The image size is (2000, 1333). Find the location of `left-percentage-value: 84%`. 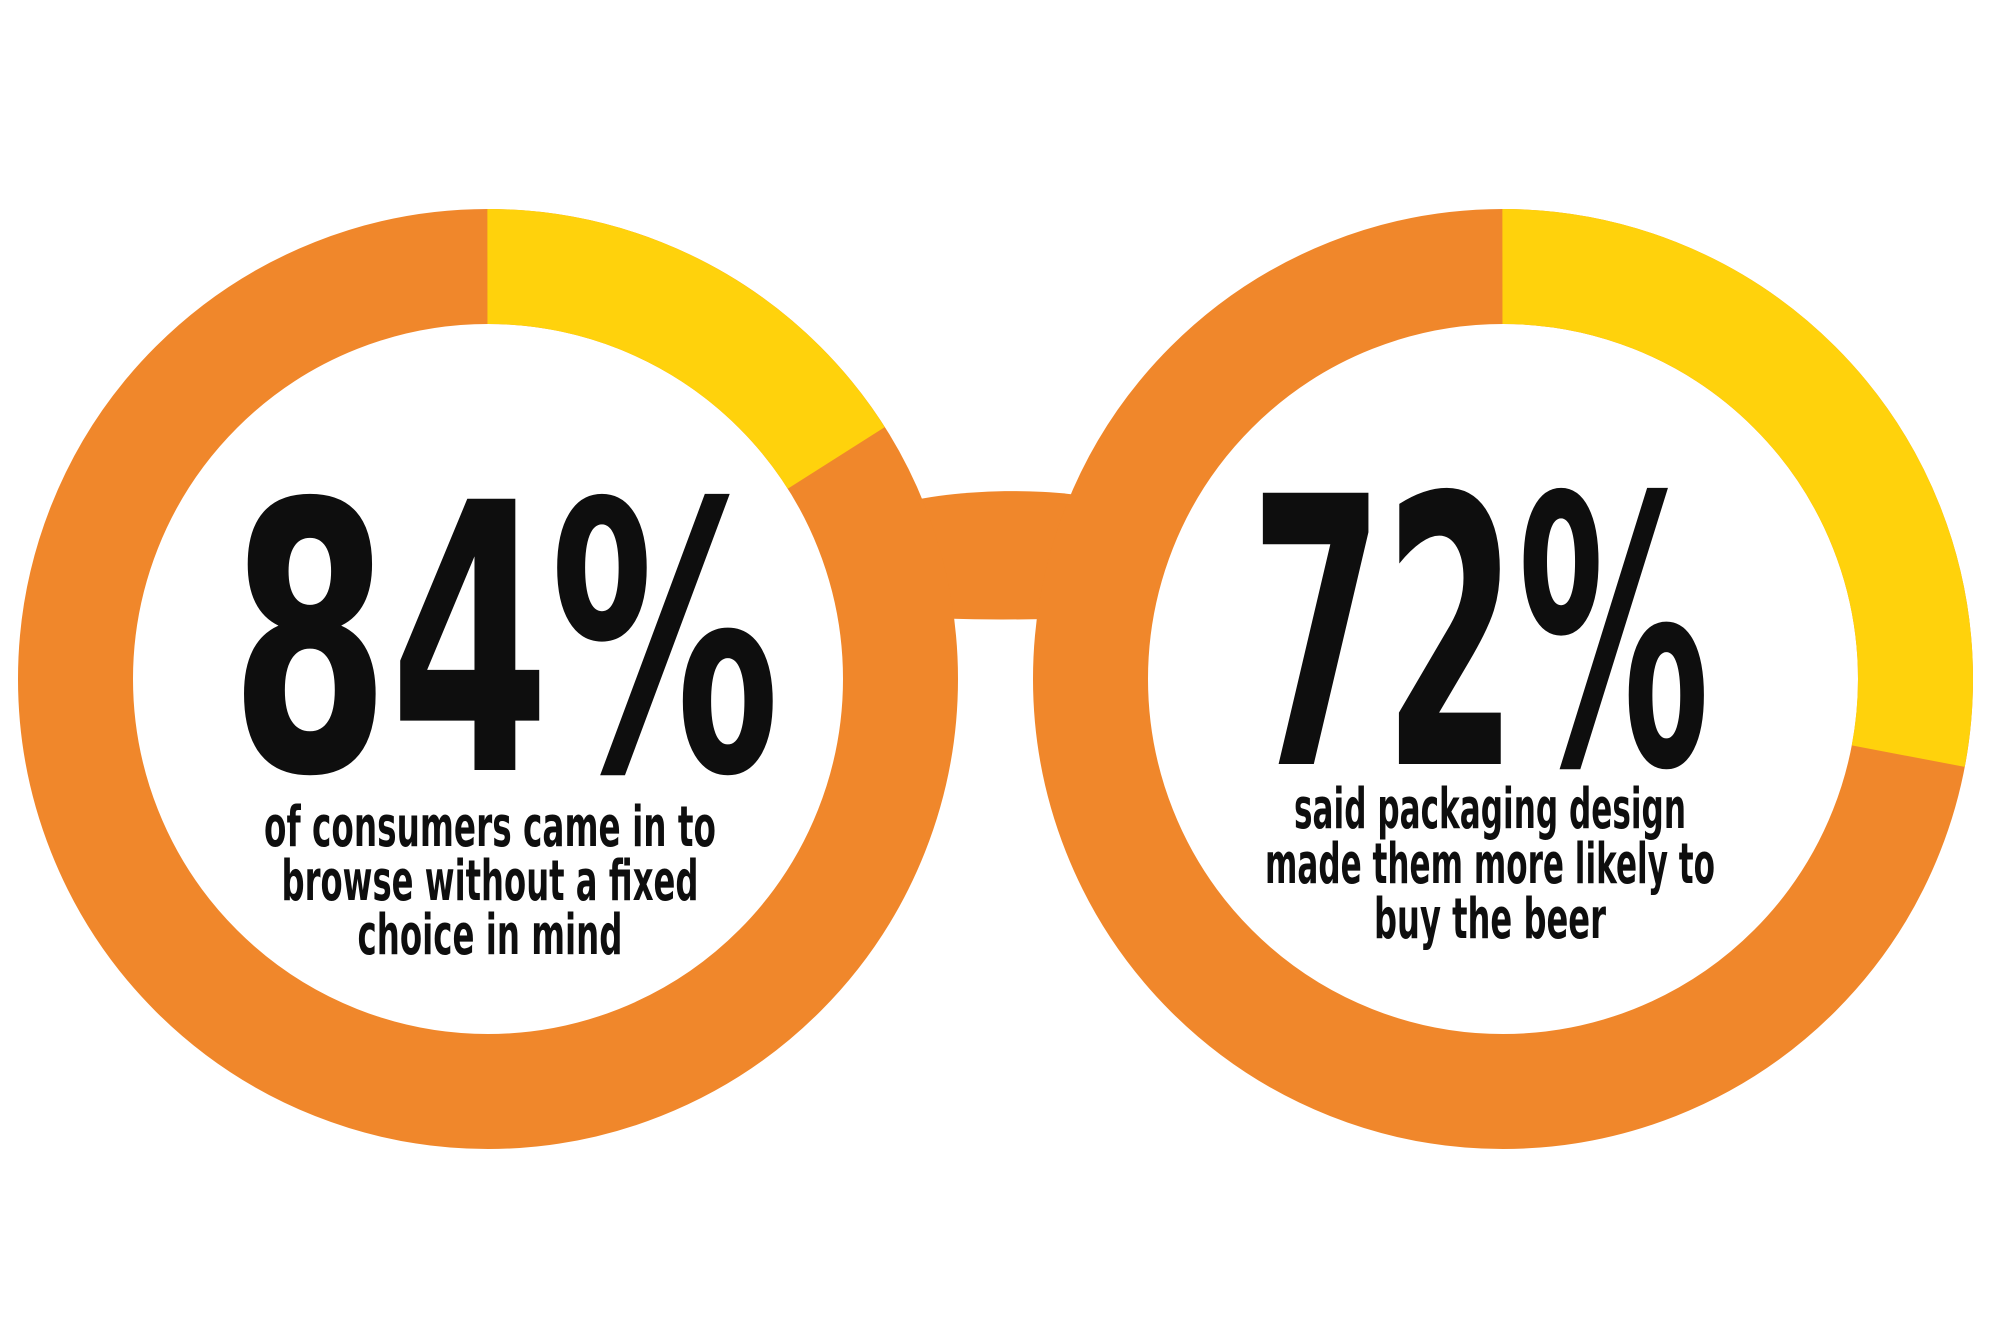

left-percentage-value: 84% is located at coordinates (505, 641).